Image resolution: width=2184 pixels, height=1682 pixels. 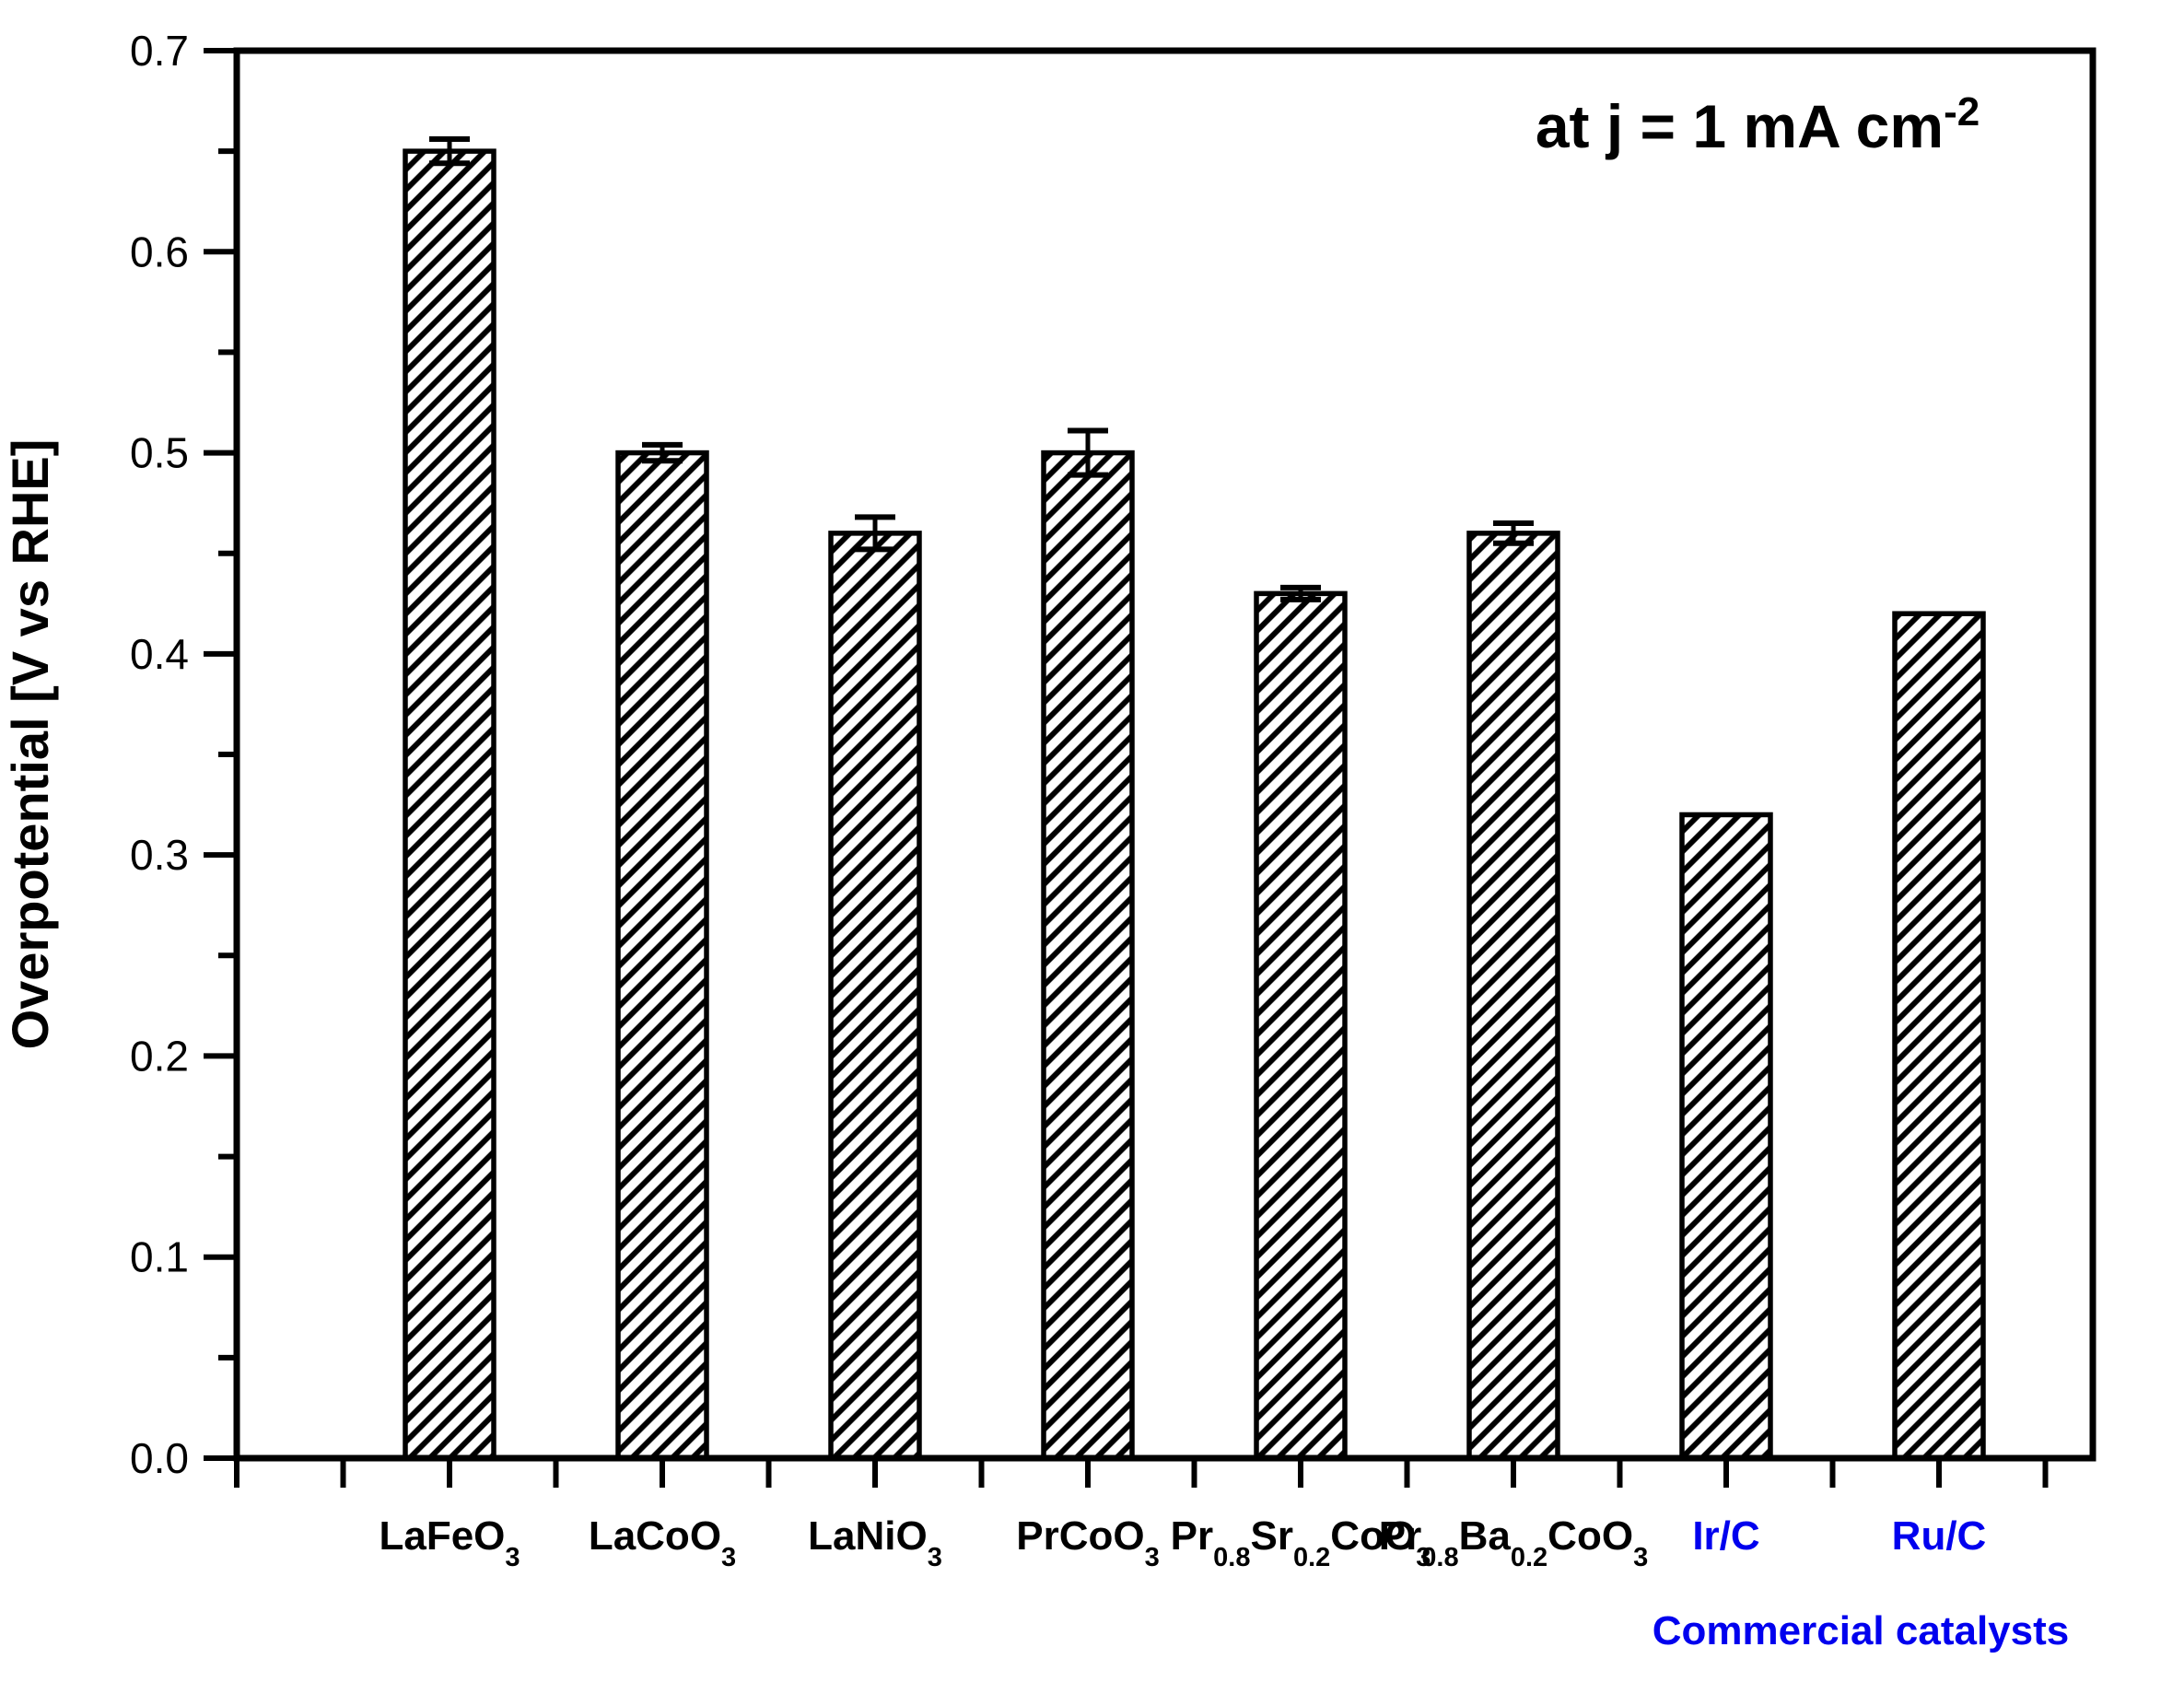 I want to click on text-segment: Ba, so click(x=1485, y=1536).